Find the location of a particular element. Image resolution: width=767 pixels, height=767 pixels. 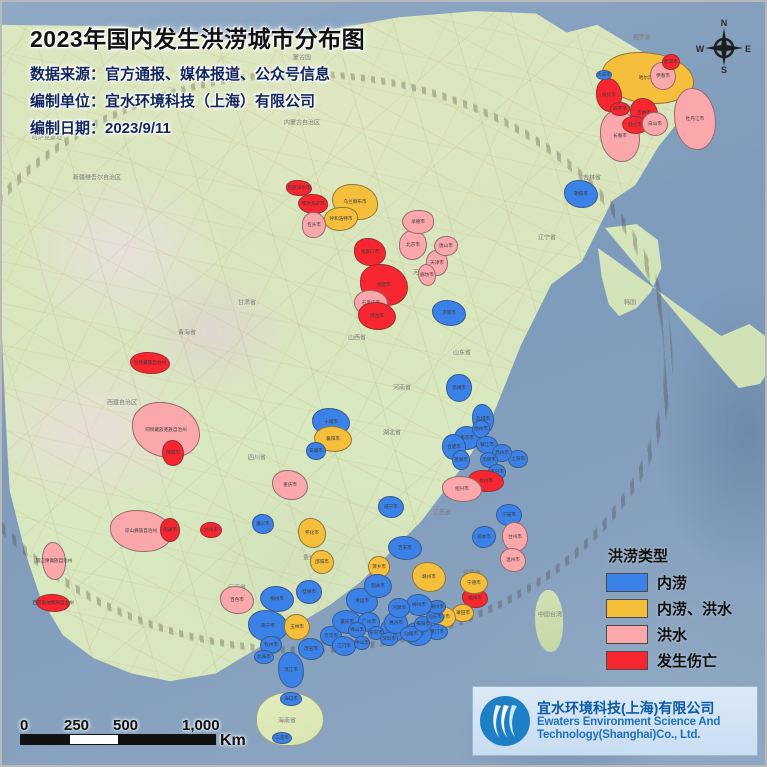

province-label: 韩国 is located at coordinates (630, 303).